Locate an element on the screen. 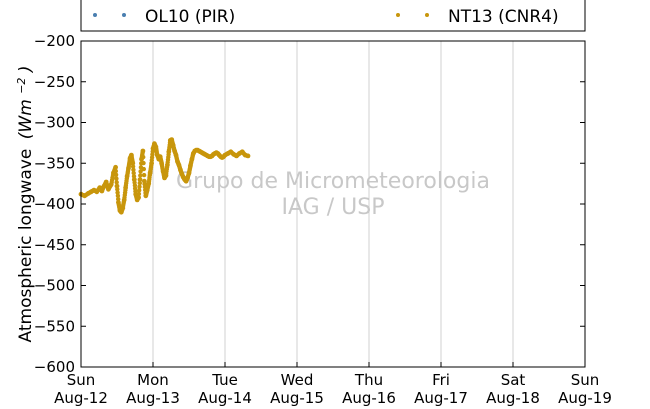  x-tick-label-date: Aug-13 is located at coordinates (153, 398).